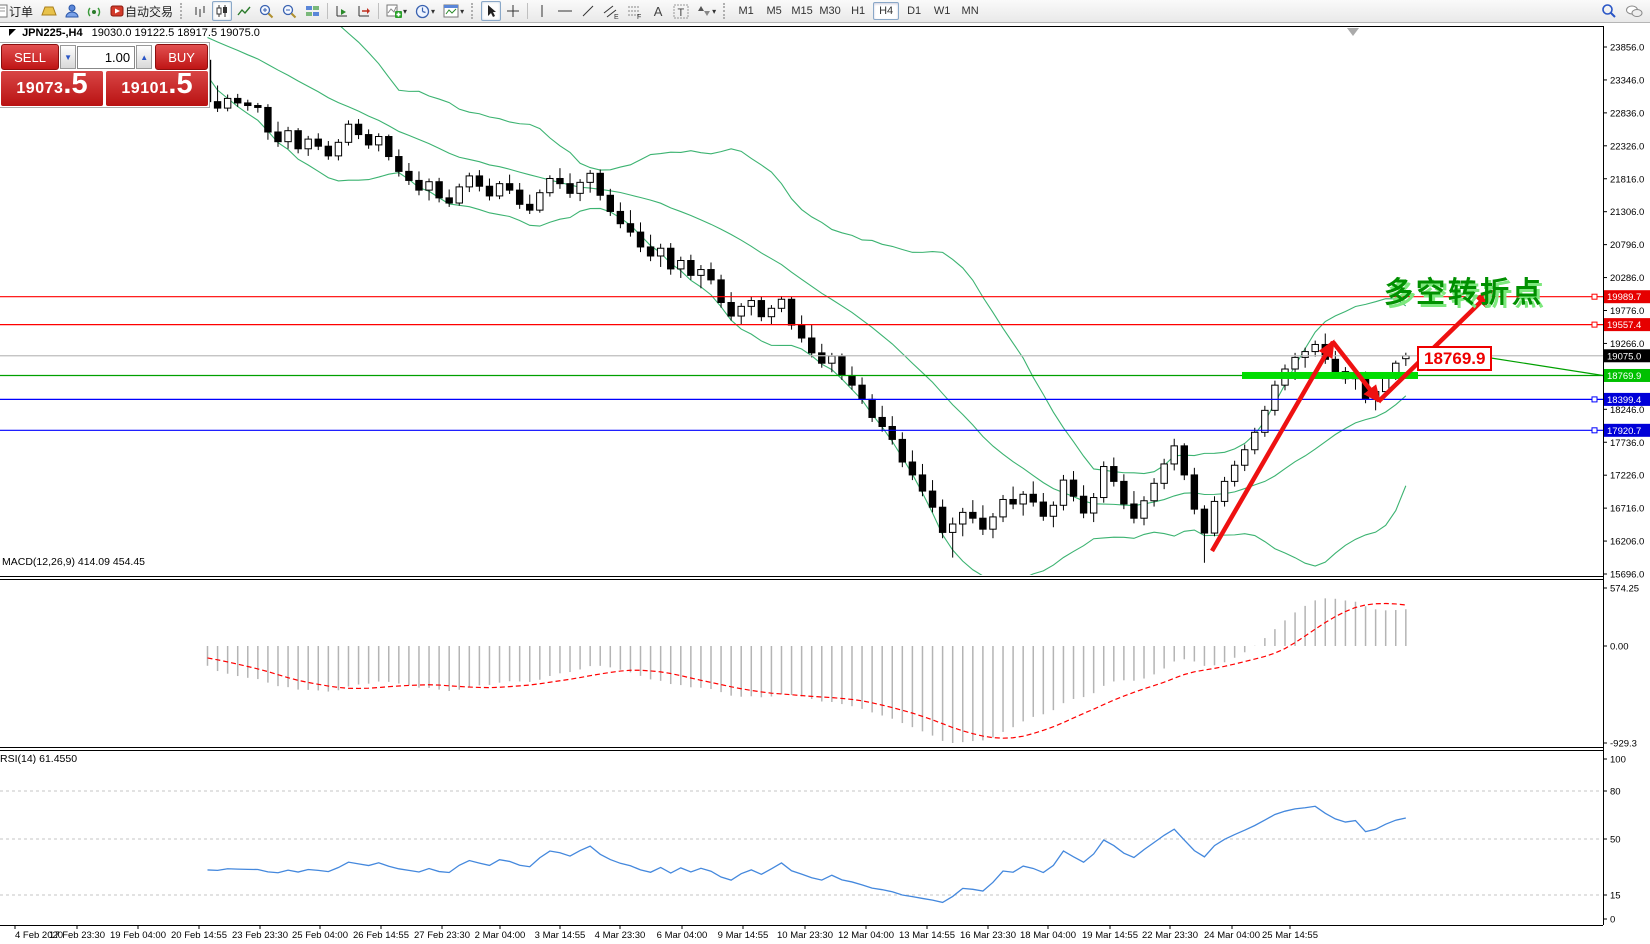  I want to click on hline-button, so click(565, 11).